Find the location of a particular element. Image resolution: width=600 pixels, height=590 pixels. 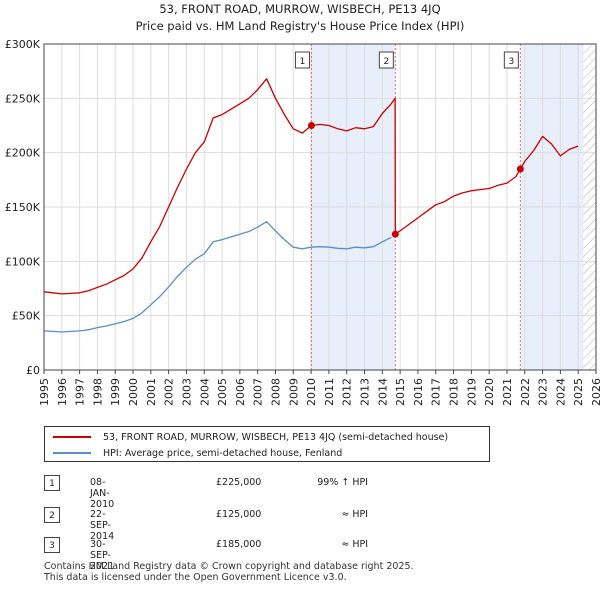

x-tick-label: 2007 is located at coordinates (258, 392).